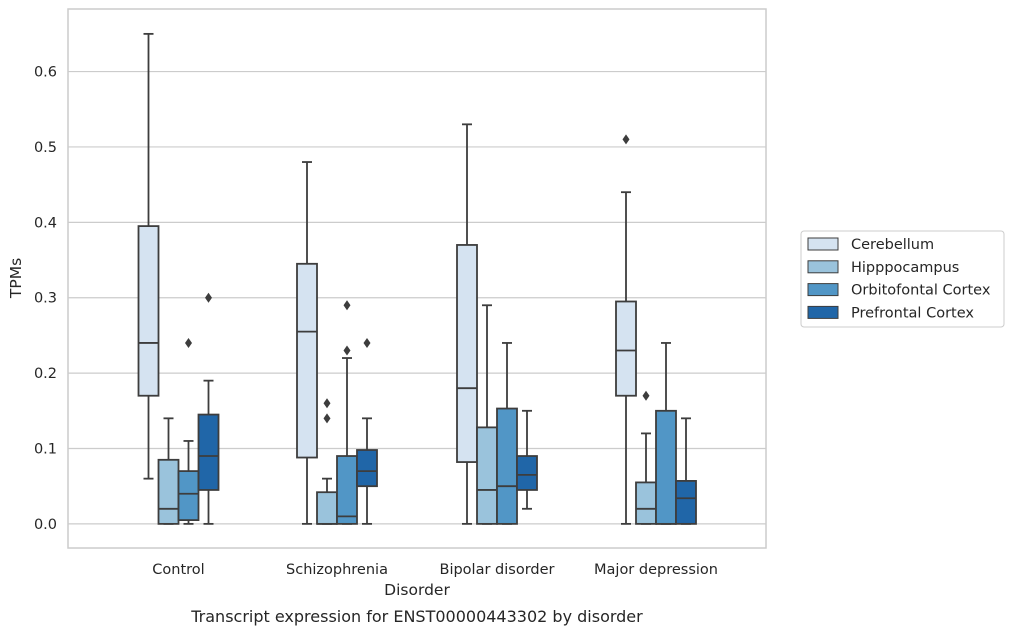 The width and height of the screenshot is (1014, 634). I want to click on legend-item: Cerebellum, so click(870, 245).